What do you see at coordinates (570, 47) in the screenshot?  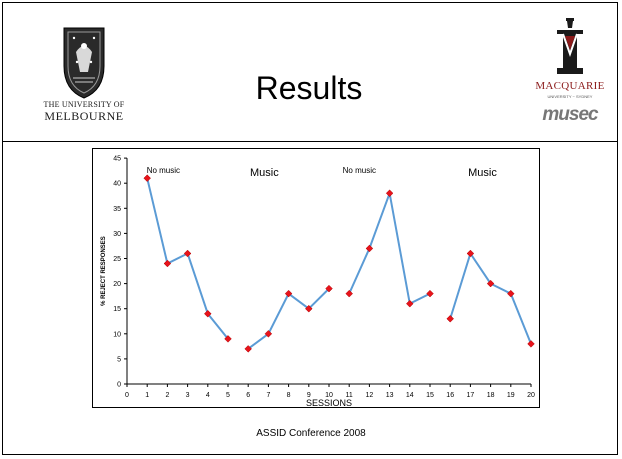 I see `macquarie-lighthouse-icon` at bounding box center [570, 47].